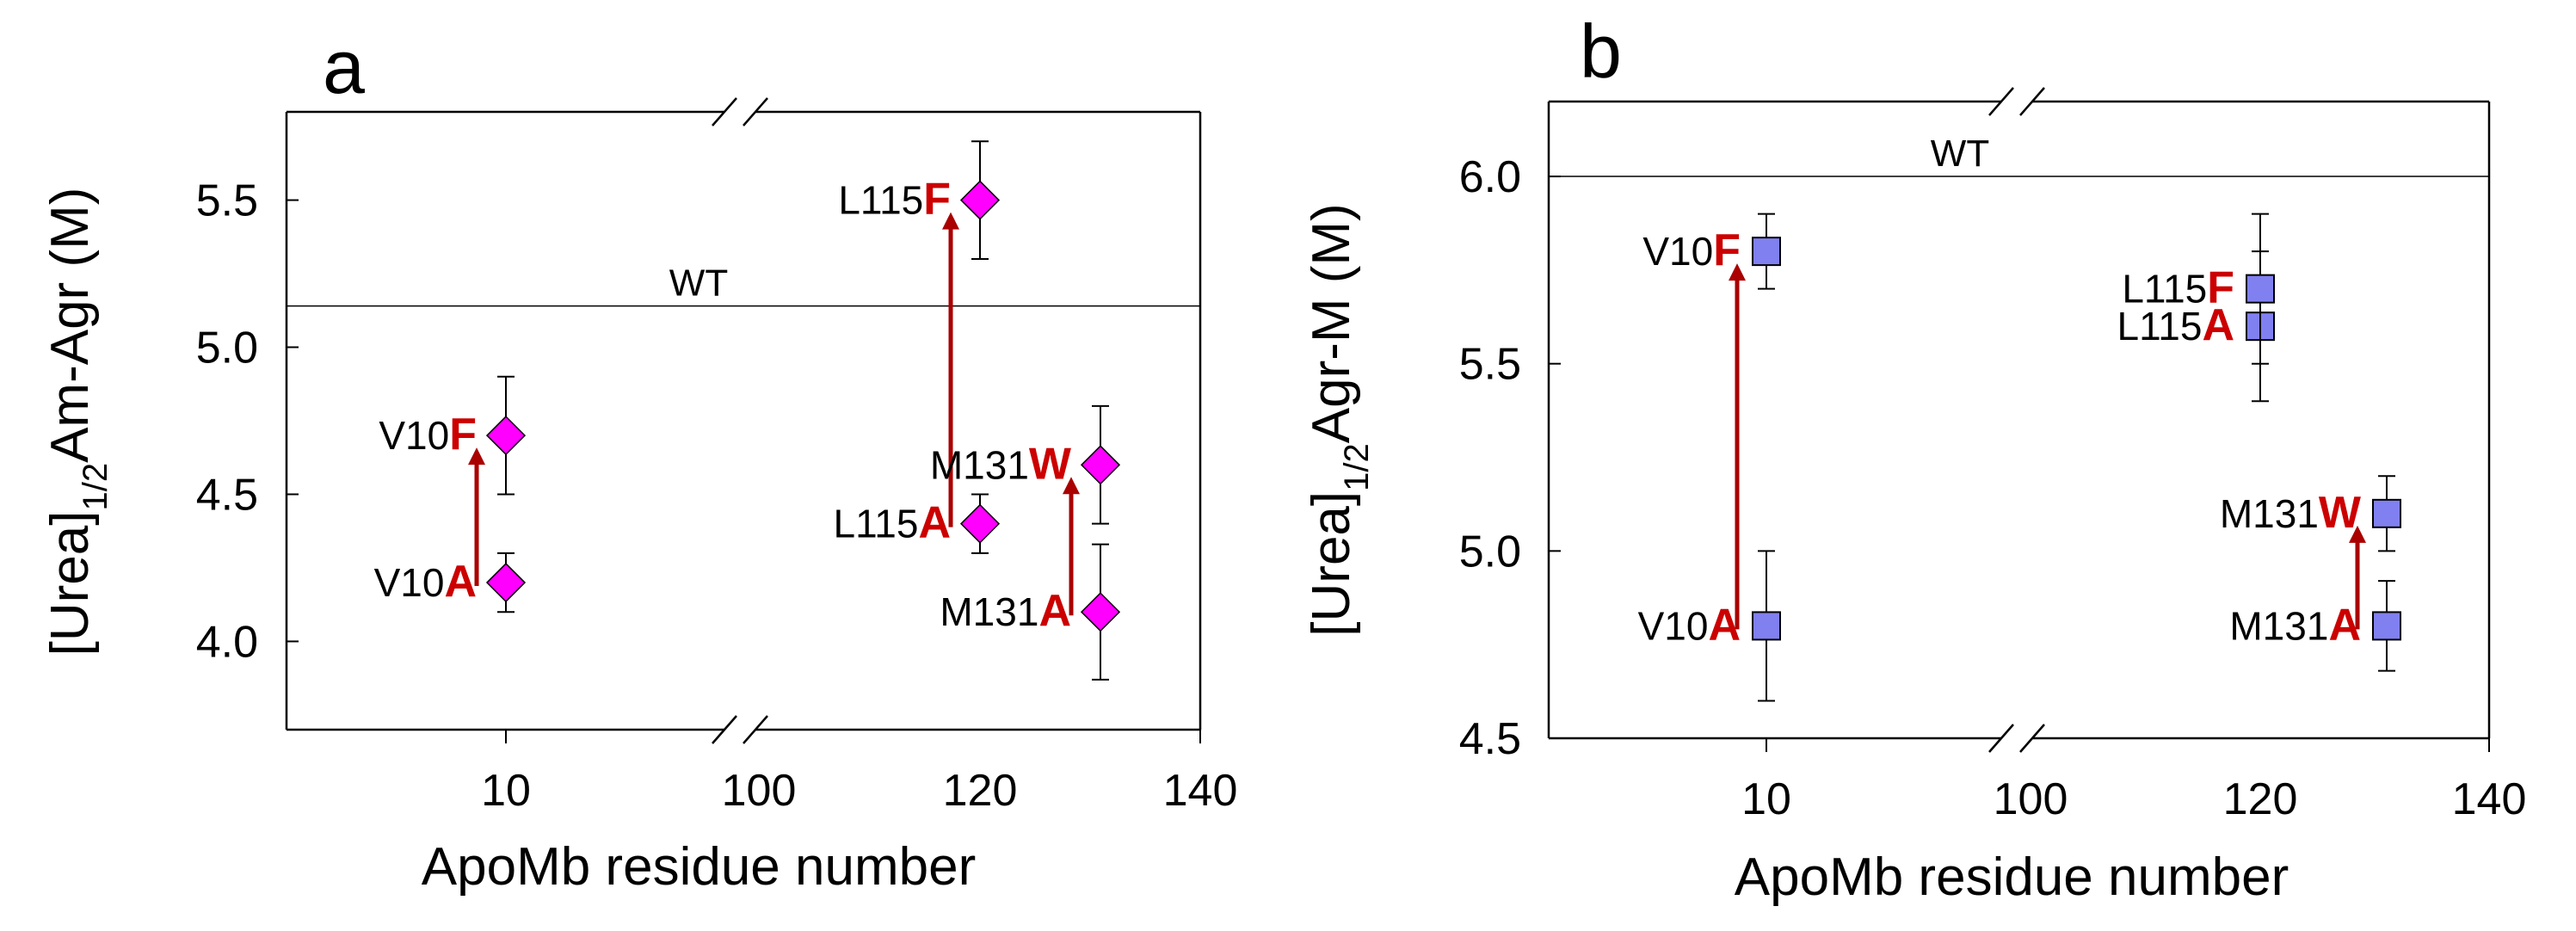 This screenshot has width=2576, height=931. Describe the element at coordinates (77, 423) in the screenshot. I see `y-axis-label: [Urea]1/2Am-Agr (M)` at that location.